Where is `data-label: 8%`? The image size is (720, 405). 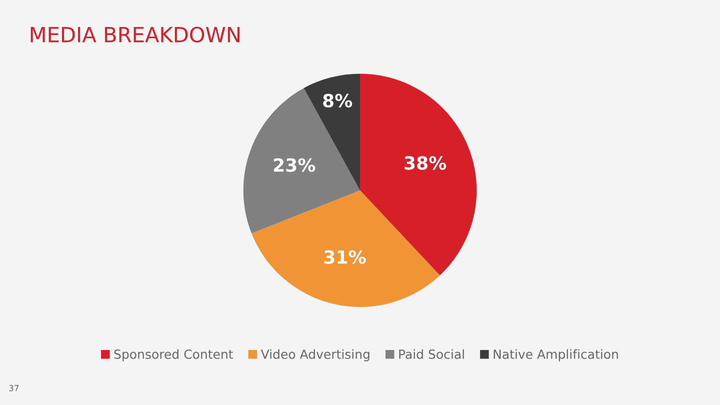
data-label: 8% is located at coordinates (337, 101).